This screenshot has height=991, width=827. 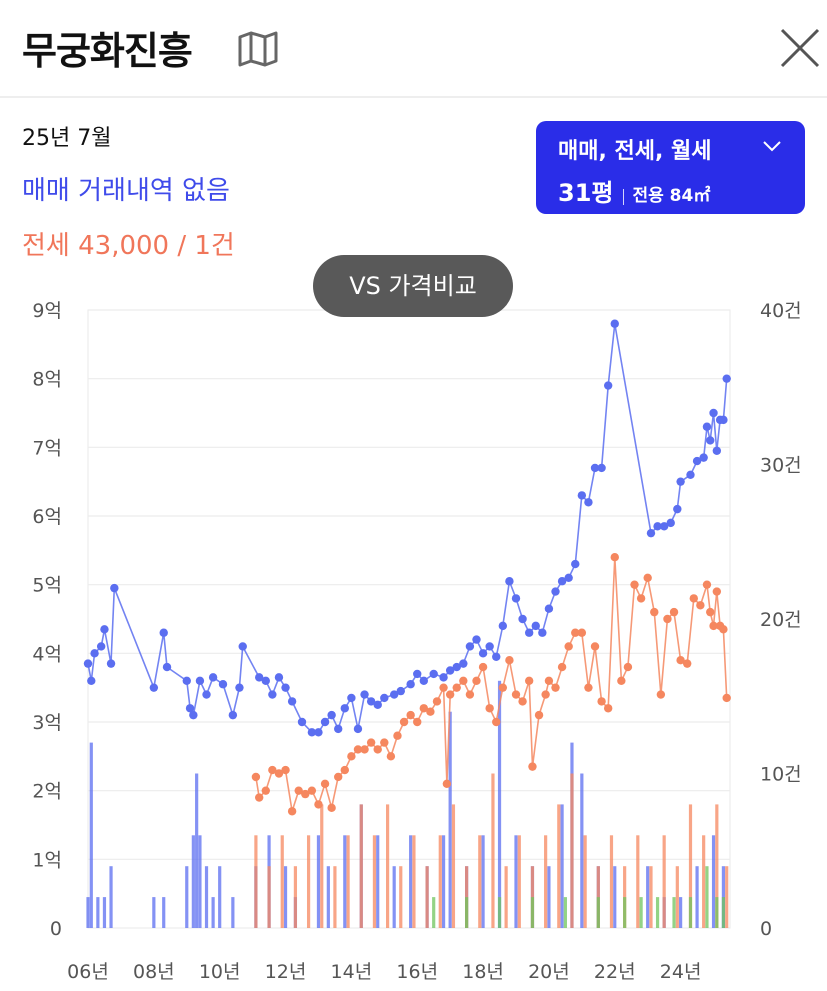 What do you see at coordinates (47, 448) in the screenshot?
I see `y-left-tick-label: 7억` at bounding box center [47, 448].